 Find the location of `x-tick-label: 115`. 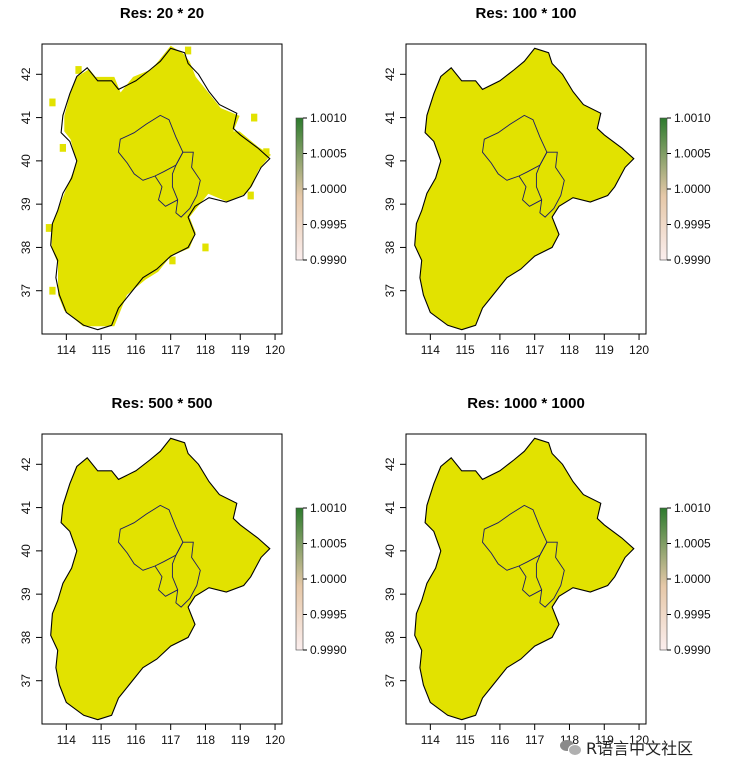

x-tick-label: 115 is located at coordinates (465, 740).